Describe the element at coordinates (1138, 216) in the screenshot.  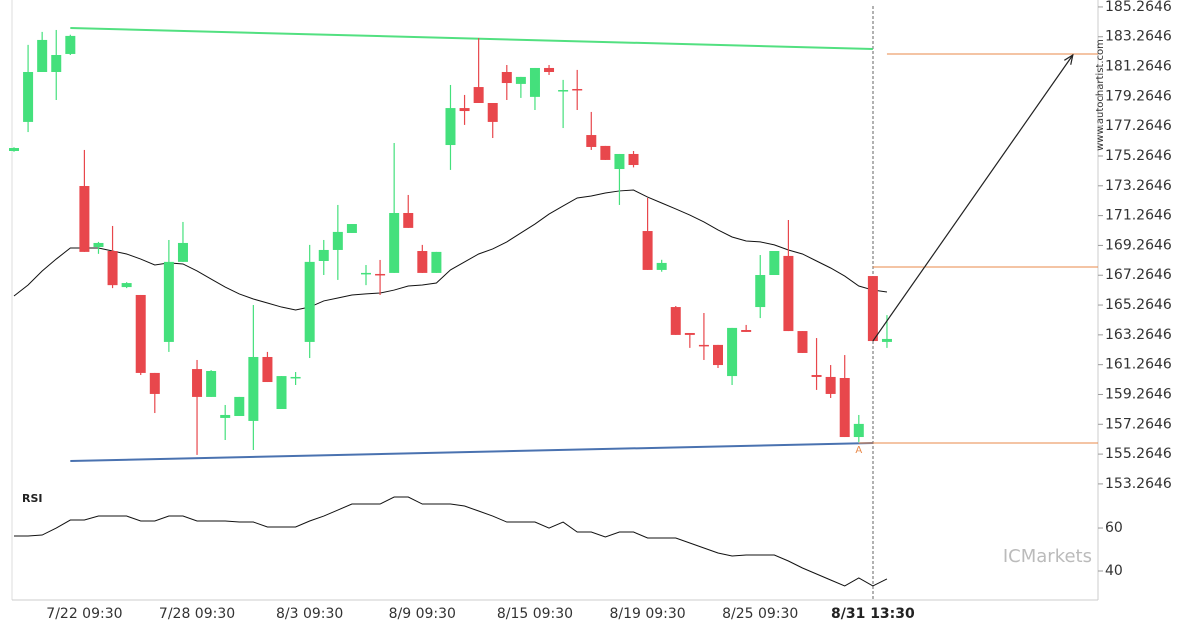
I see `y-tick-label: 171.2646` at that location.